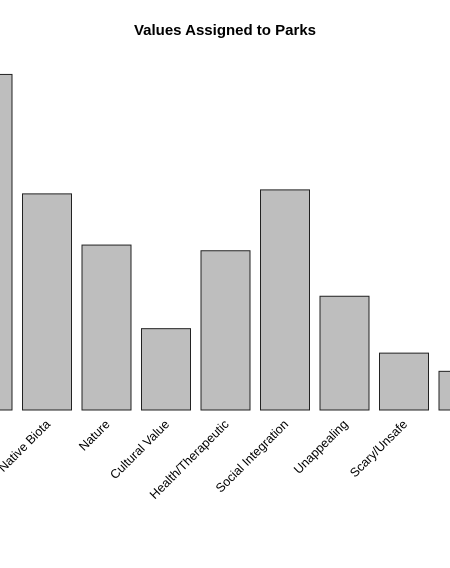 The width and height of the screenshot is (450, 568). What do you see at coordinates (225, 30) in the screenshot?
I see `chart-title: Values Assigned to Parks` at bounding box center [225, 30].